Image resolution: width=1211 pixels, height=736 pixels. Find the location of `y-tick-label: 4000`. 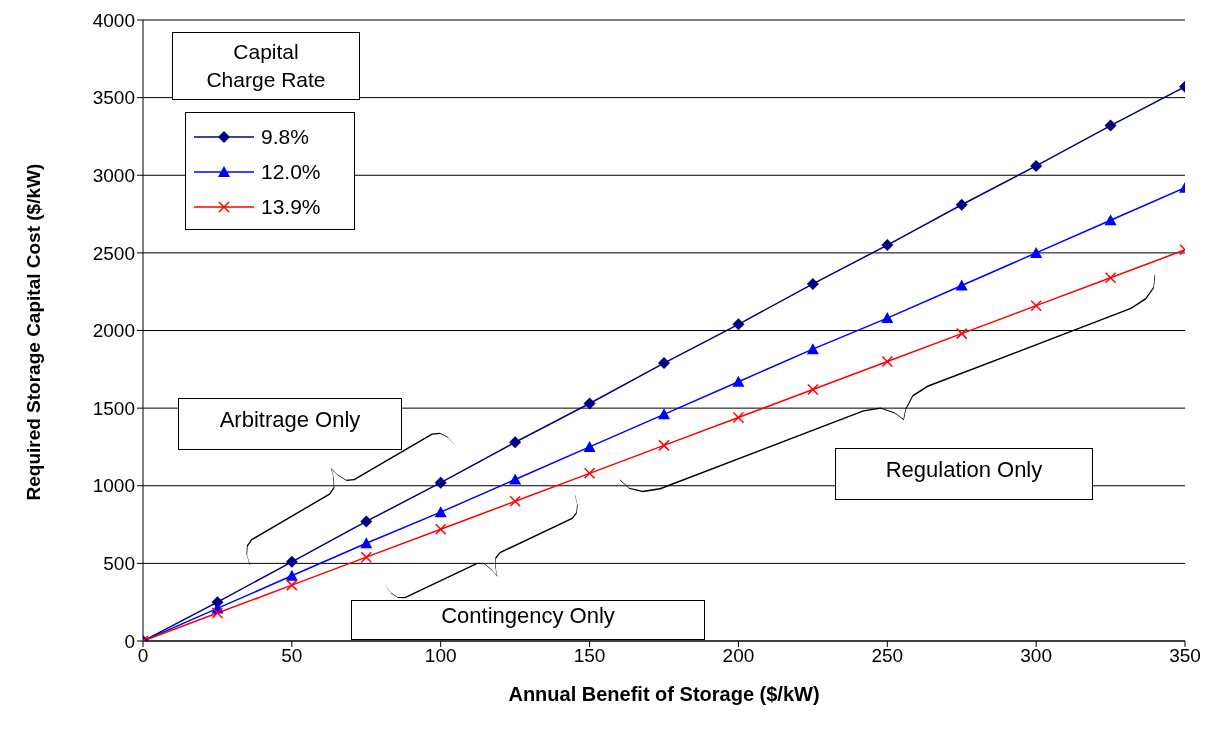

y-tick-label: 4000 is located at coordinates (113, 20).